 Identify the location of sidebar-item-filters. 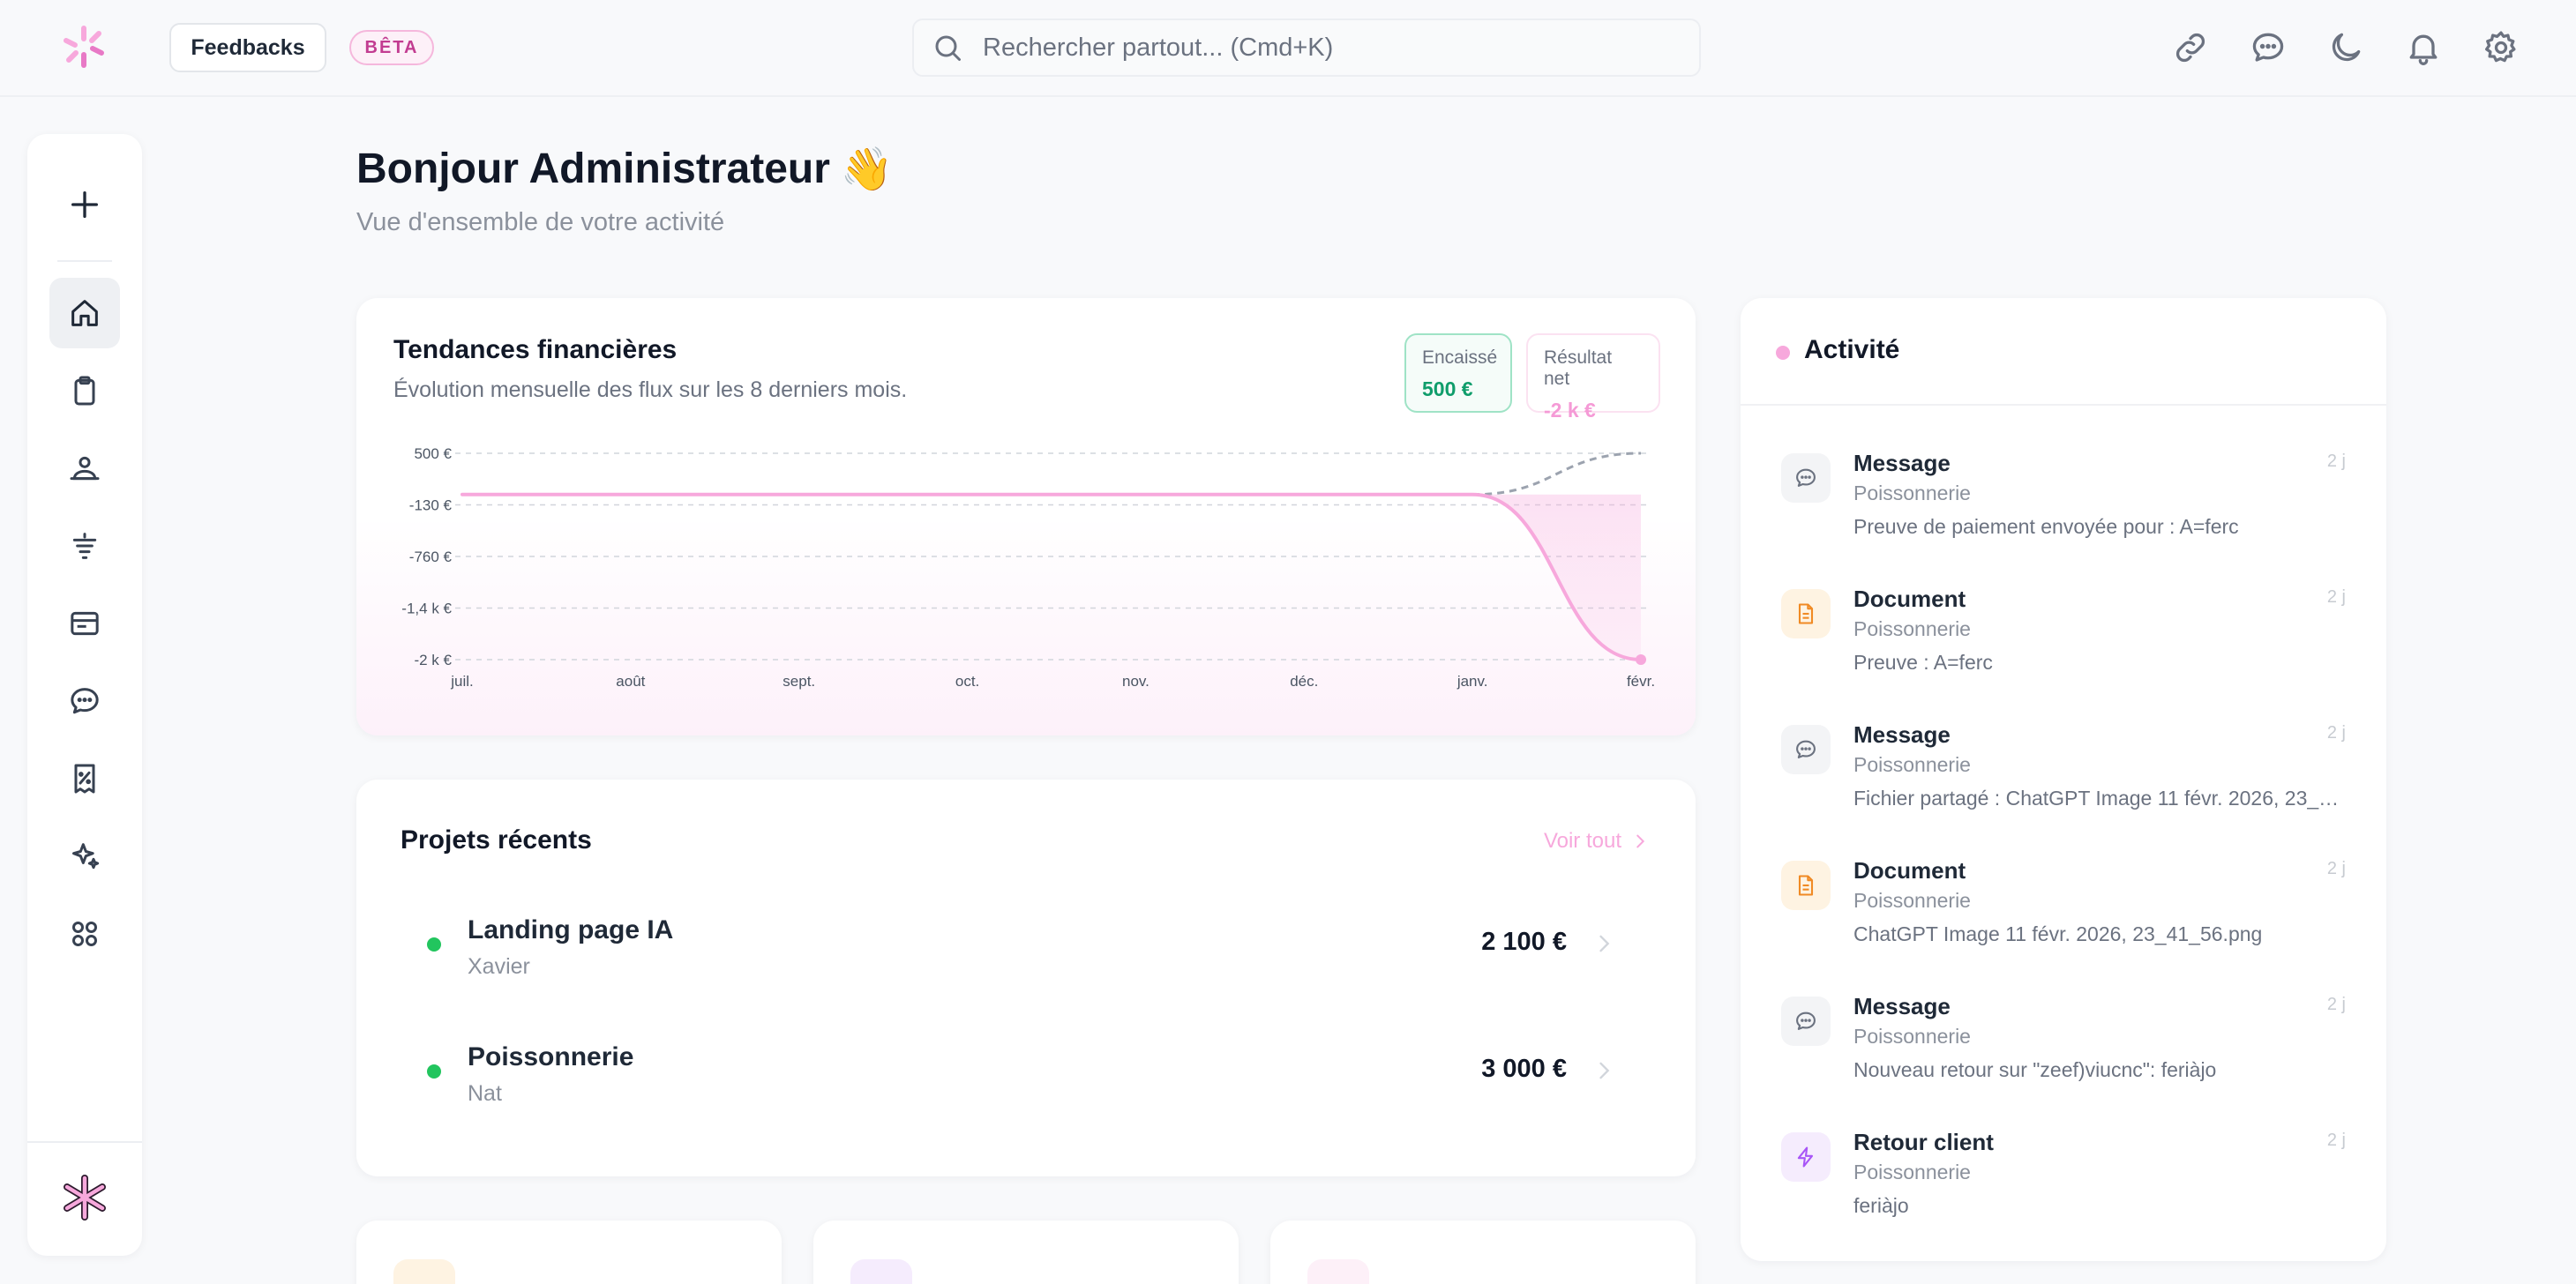
(84, 546).